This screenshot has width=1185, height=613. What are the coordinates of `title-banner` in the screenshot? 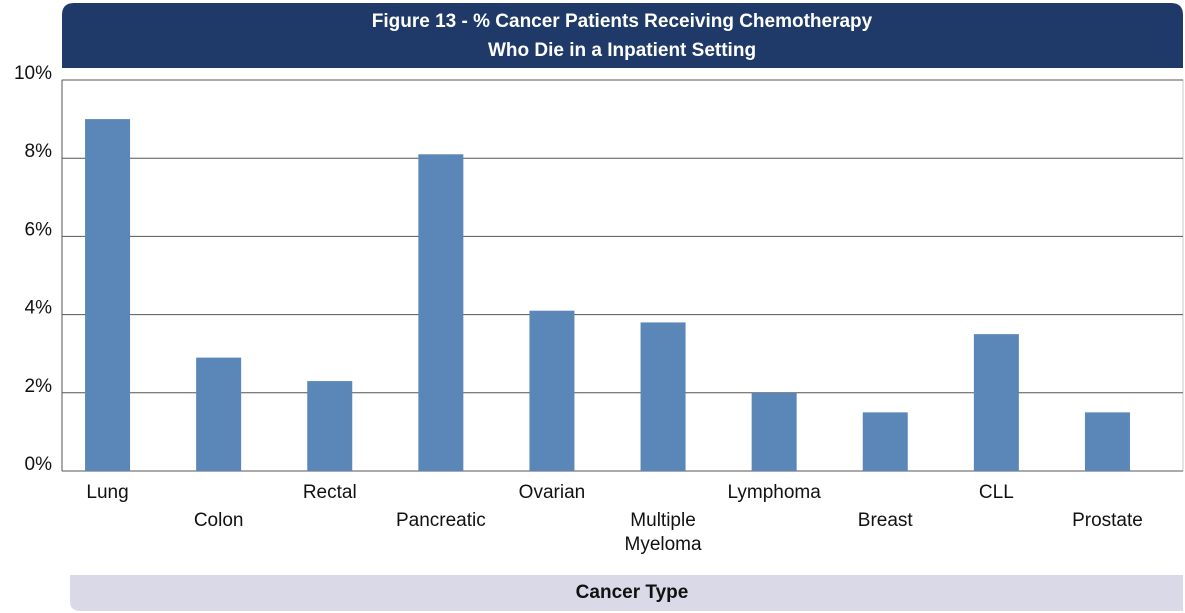 It's located at (622, 35).